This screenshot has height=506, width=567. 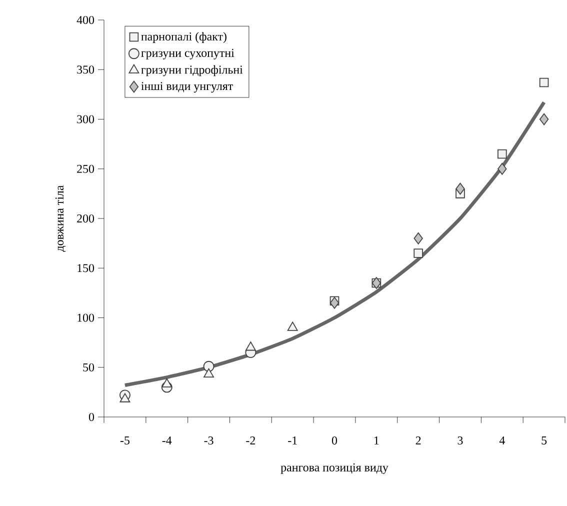 What do you see at coordinates (85, 168) in the screenshot?
I see `y-tick-label: 250` at bounding box center [85, 168].